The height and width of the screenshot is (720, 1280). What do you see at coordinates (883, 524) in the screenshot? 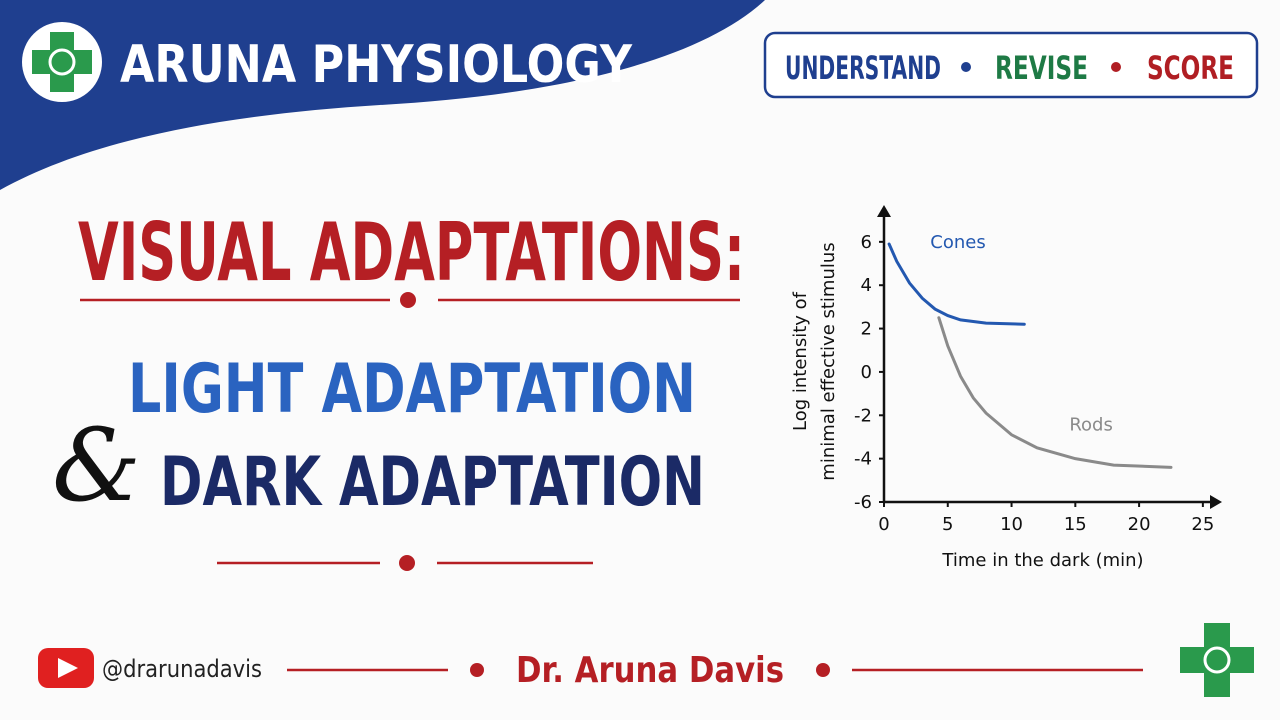
I see `x-tick-label: 0` at bounding box center [883, 524].